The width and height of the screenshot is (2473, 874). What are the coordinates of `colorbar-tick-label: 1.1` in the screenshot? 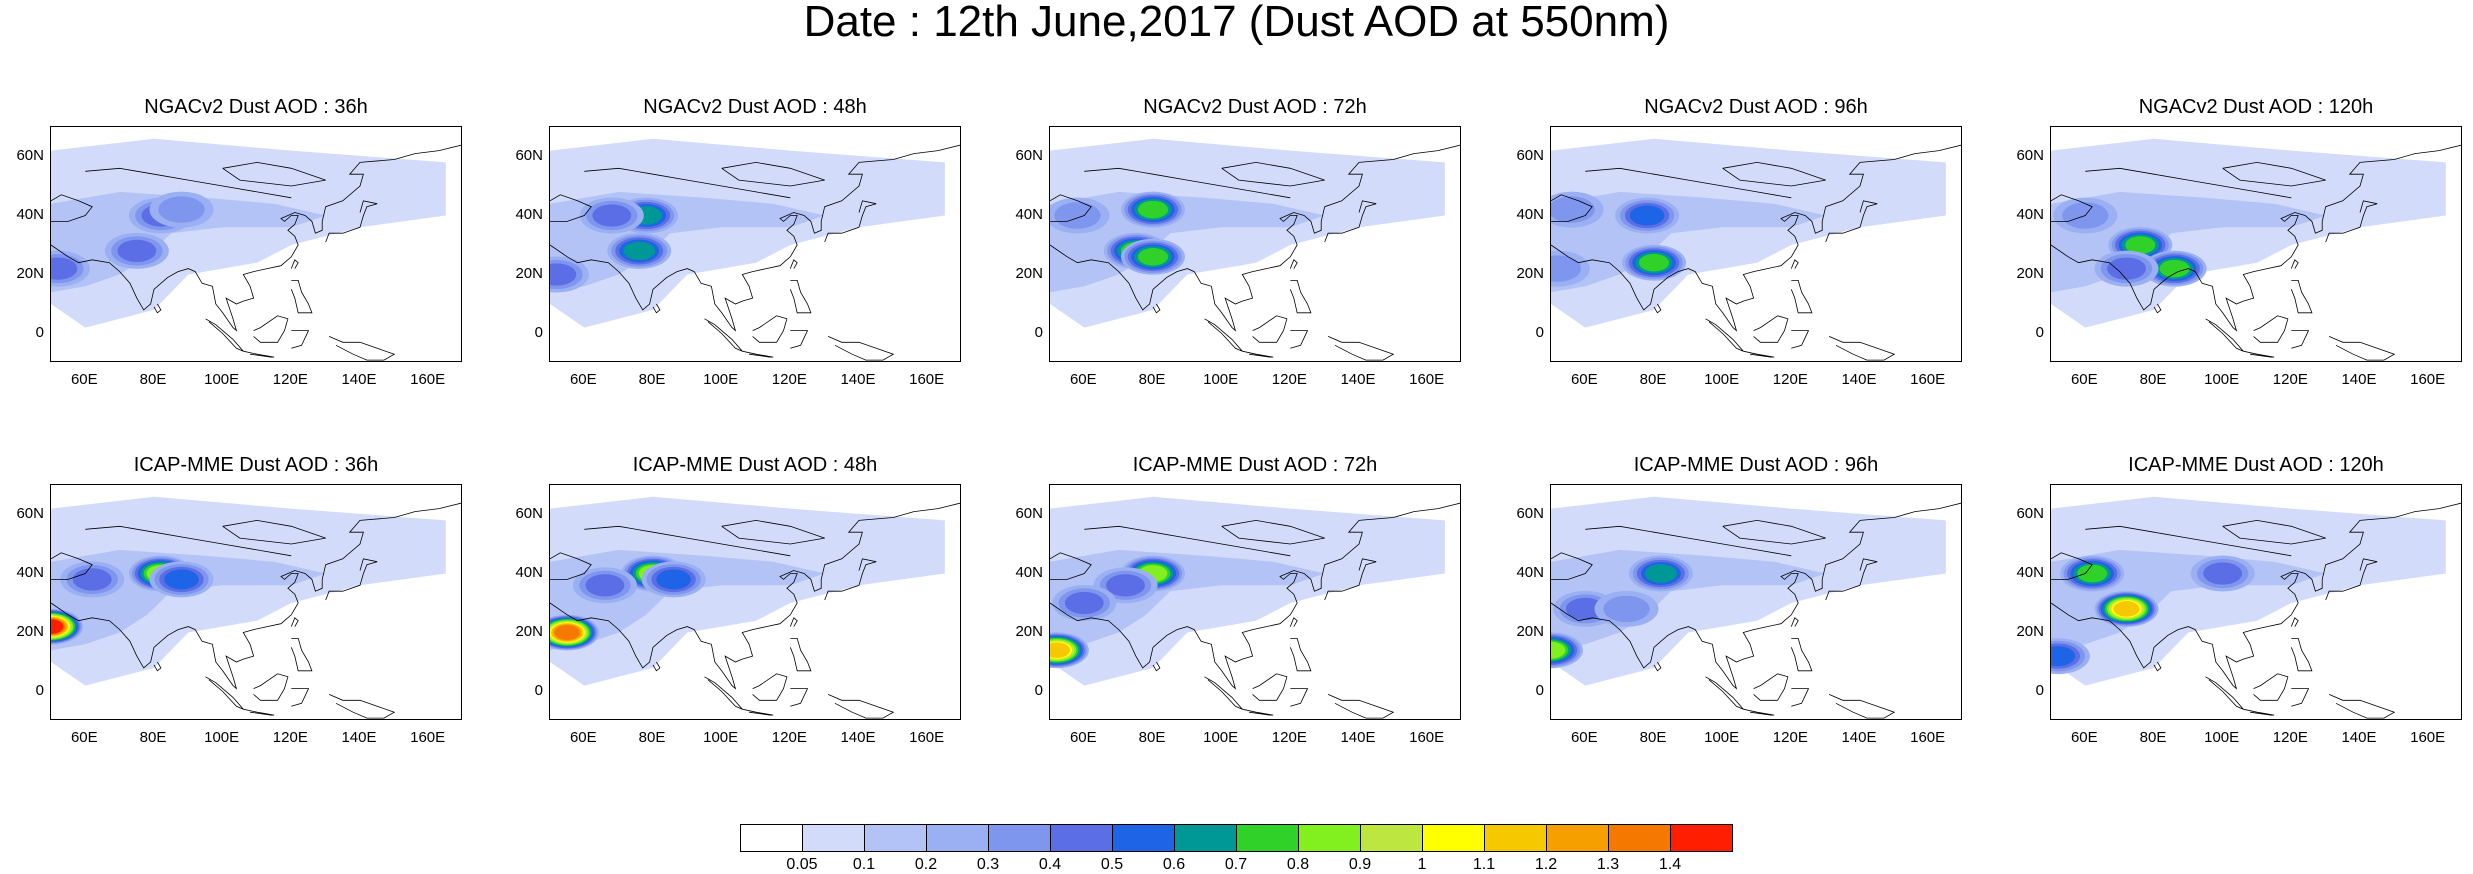 It's located at (1484, 864).